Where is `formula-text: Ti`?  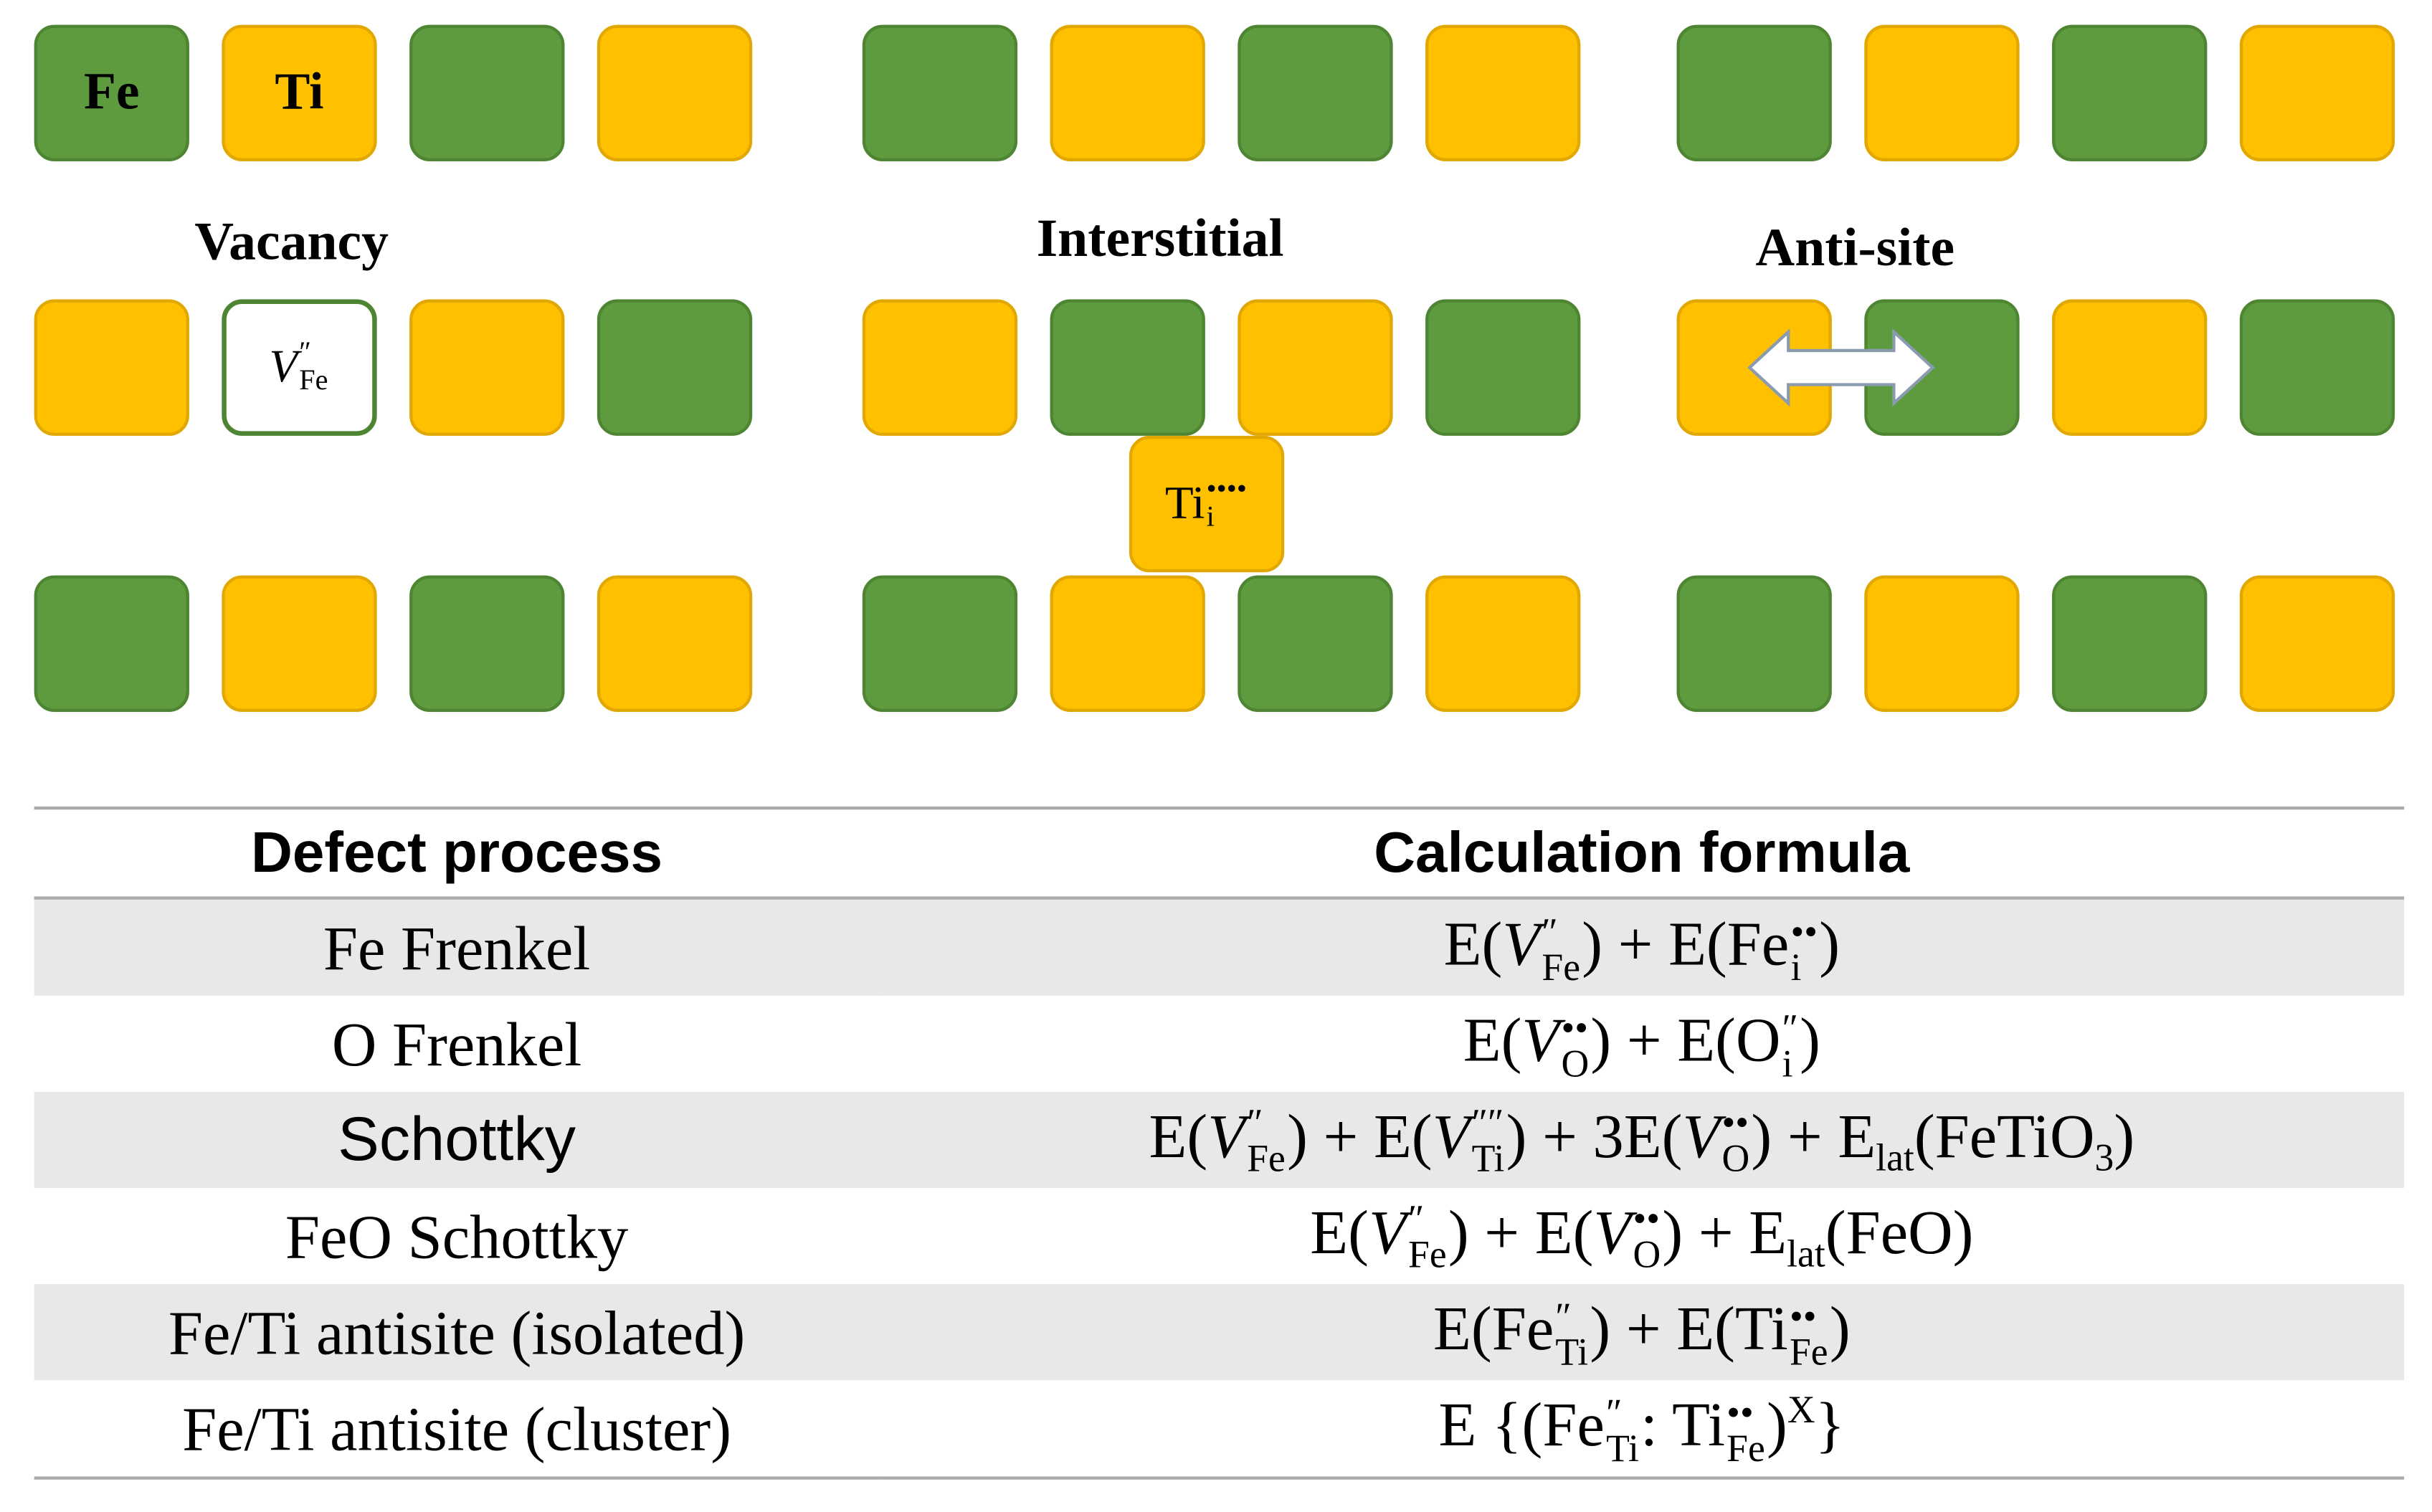 formula-text: Ti is located at coordinates (1185, 503).